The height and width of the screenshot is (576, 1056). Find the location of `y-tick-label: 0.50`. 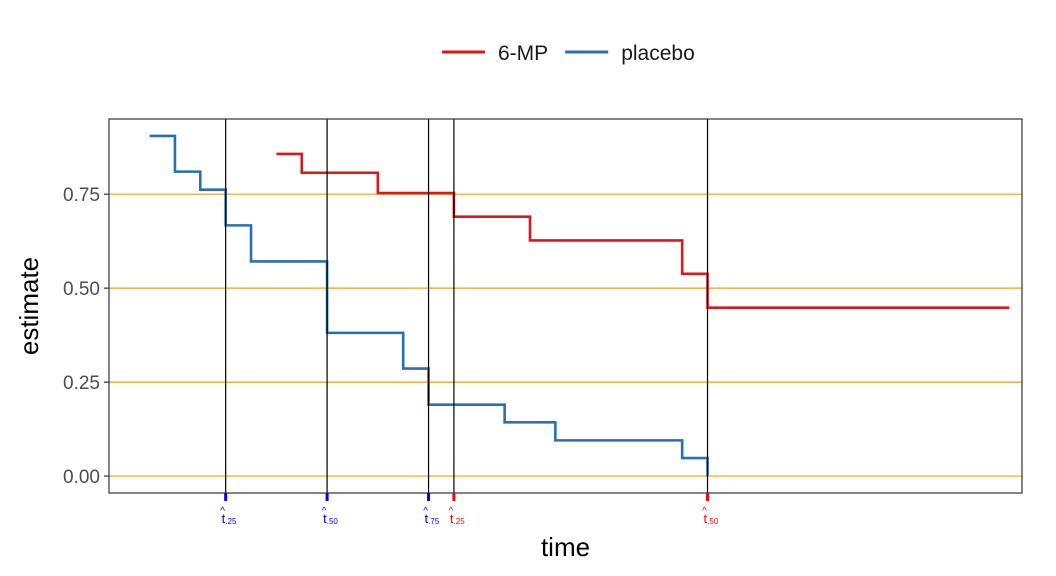

y-tick-label: 0.50 is located at coordinates (81, 289).